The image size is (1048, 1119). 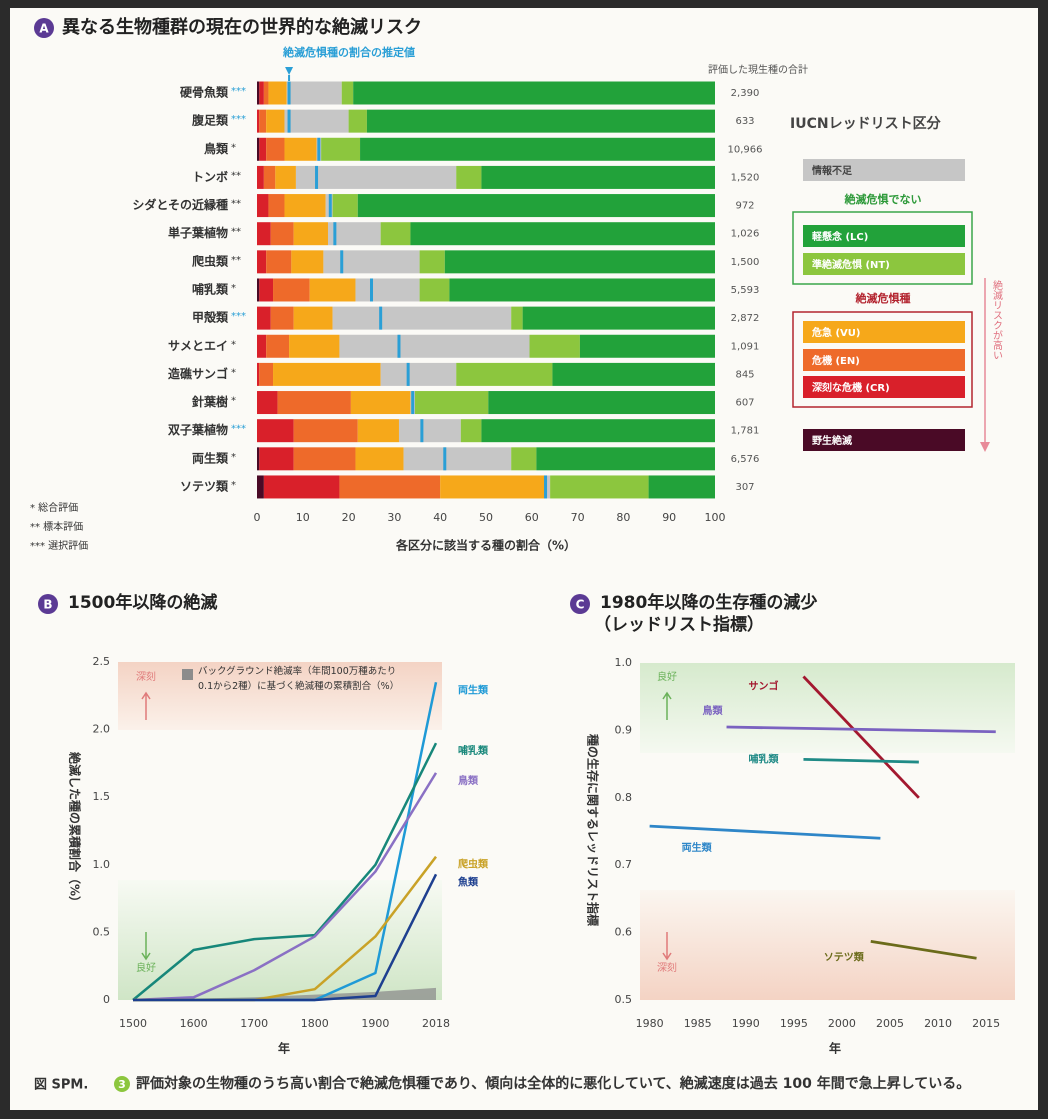 I want to click on category-label: シダとその近縁種, so click(x=180, y=204).